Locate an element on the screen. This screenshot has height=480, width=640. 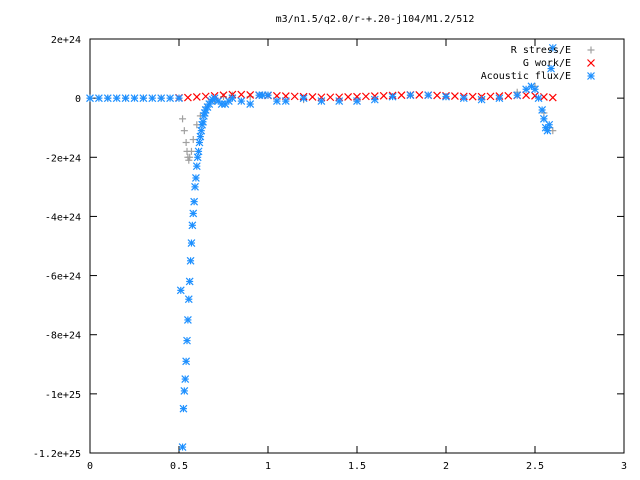
y-tick-label: -8e+24 is located at coordinates (63, 336).